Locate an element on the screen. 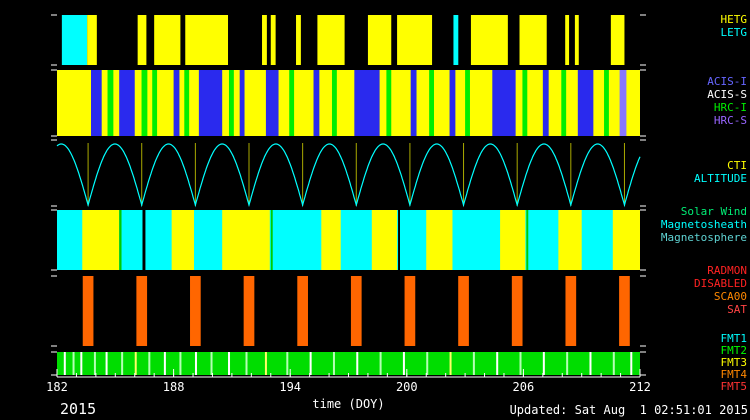  x-tick-label: 200 is located at coordinates (407, 387).